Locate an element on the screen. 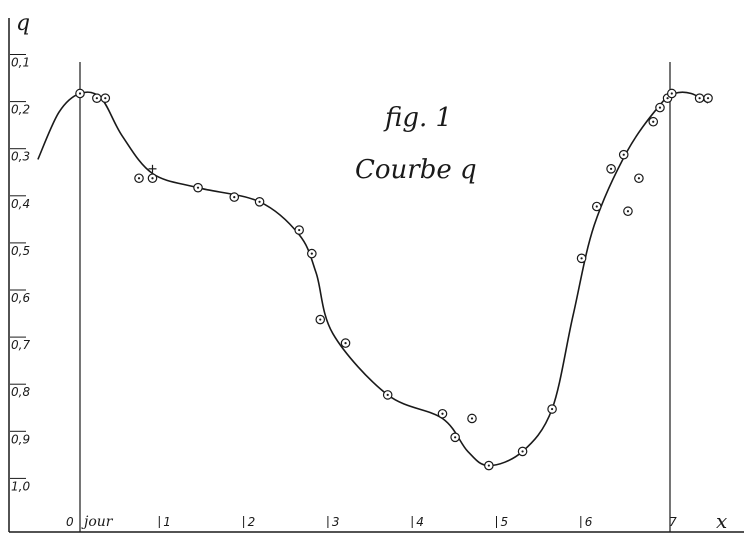 This screenshot has height=534, width=746. y-tick: 1,0 is located at coordinates (20, 485).